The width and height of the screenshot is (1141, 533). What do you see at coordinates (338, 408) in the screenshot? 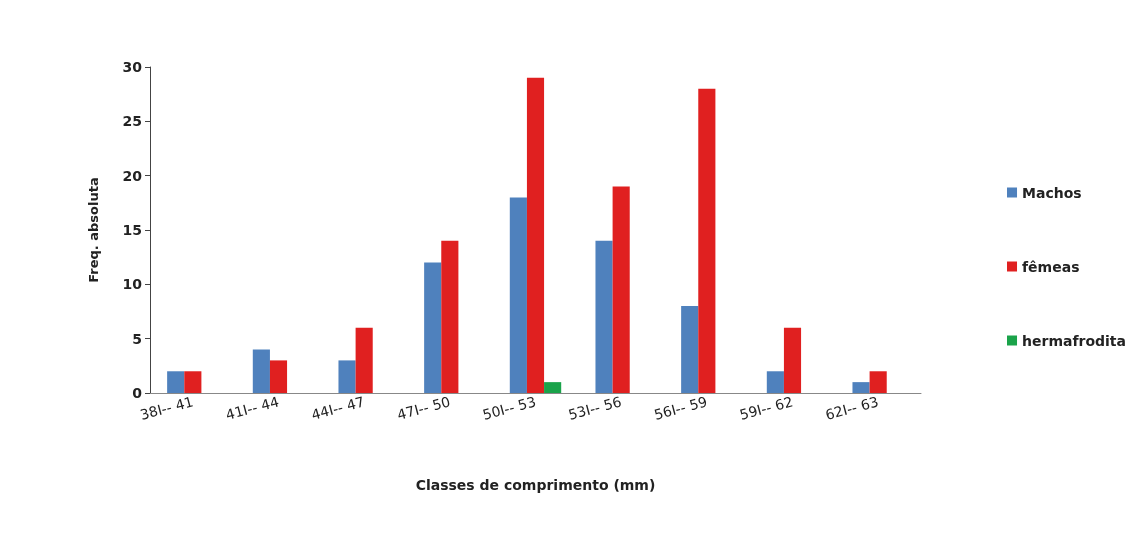
I see `x-tick-label: 44I-- 47` at bounding box center [338, 408].